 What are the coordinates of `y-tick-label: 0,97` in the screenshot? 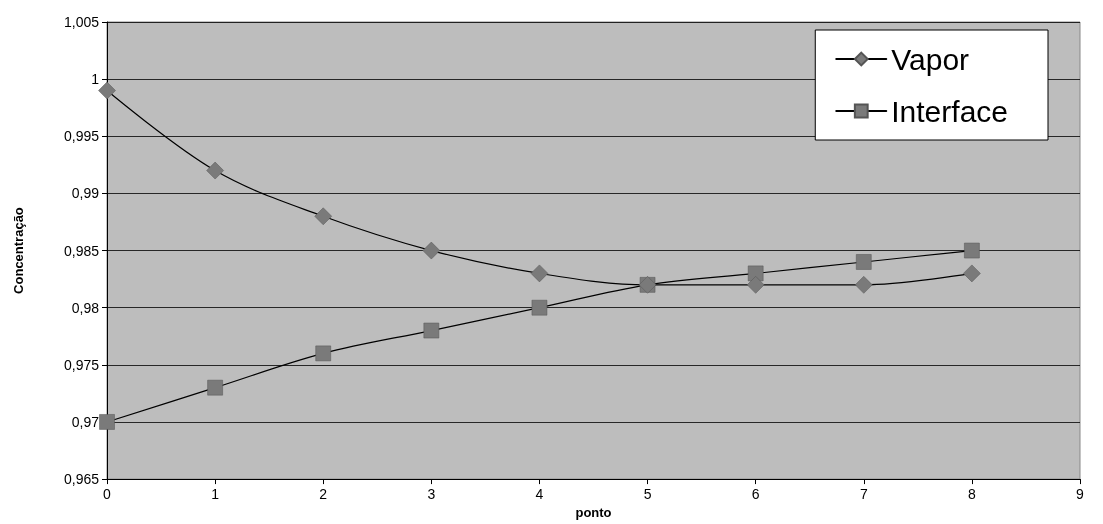 It's located at (85, 421).